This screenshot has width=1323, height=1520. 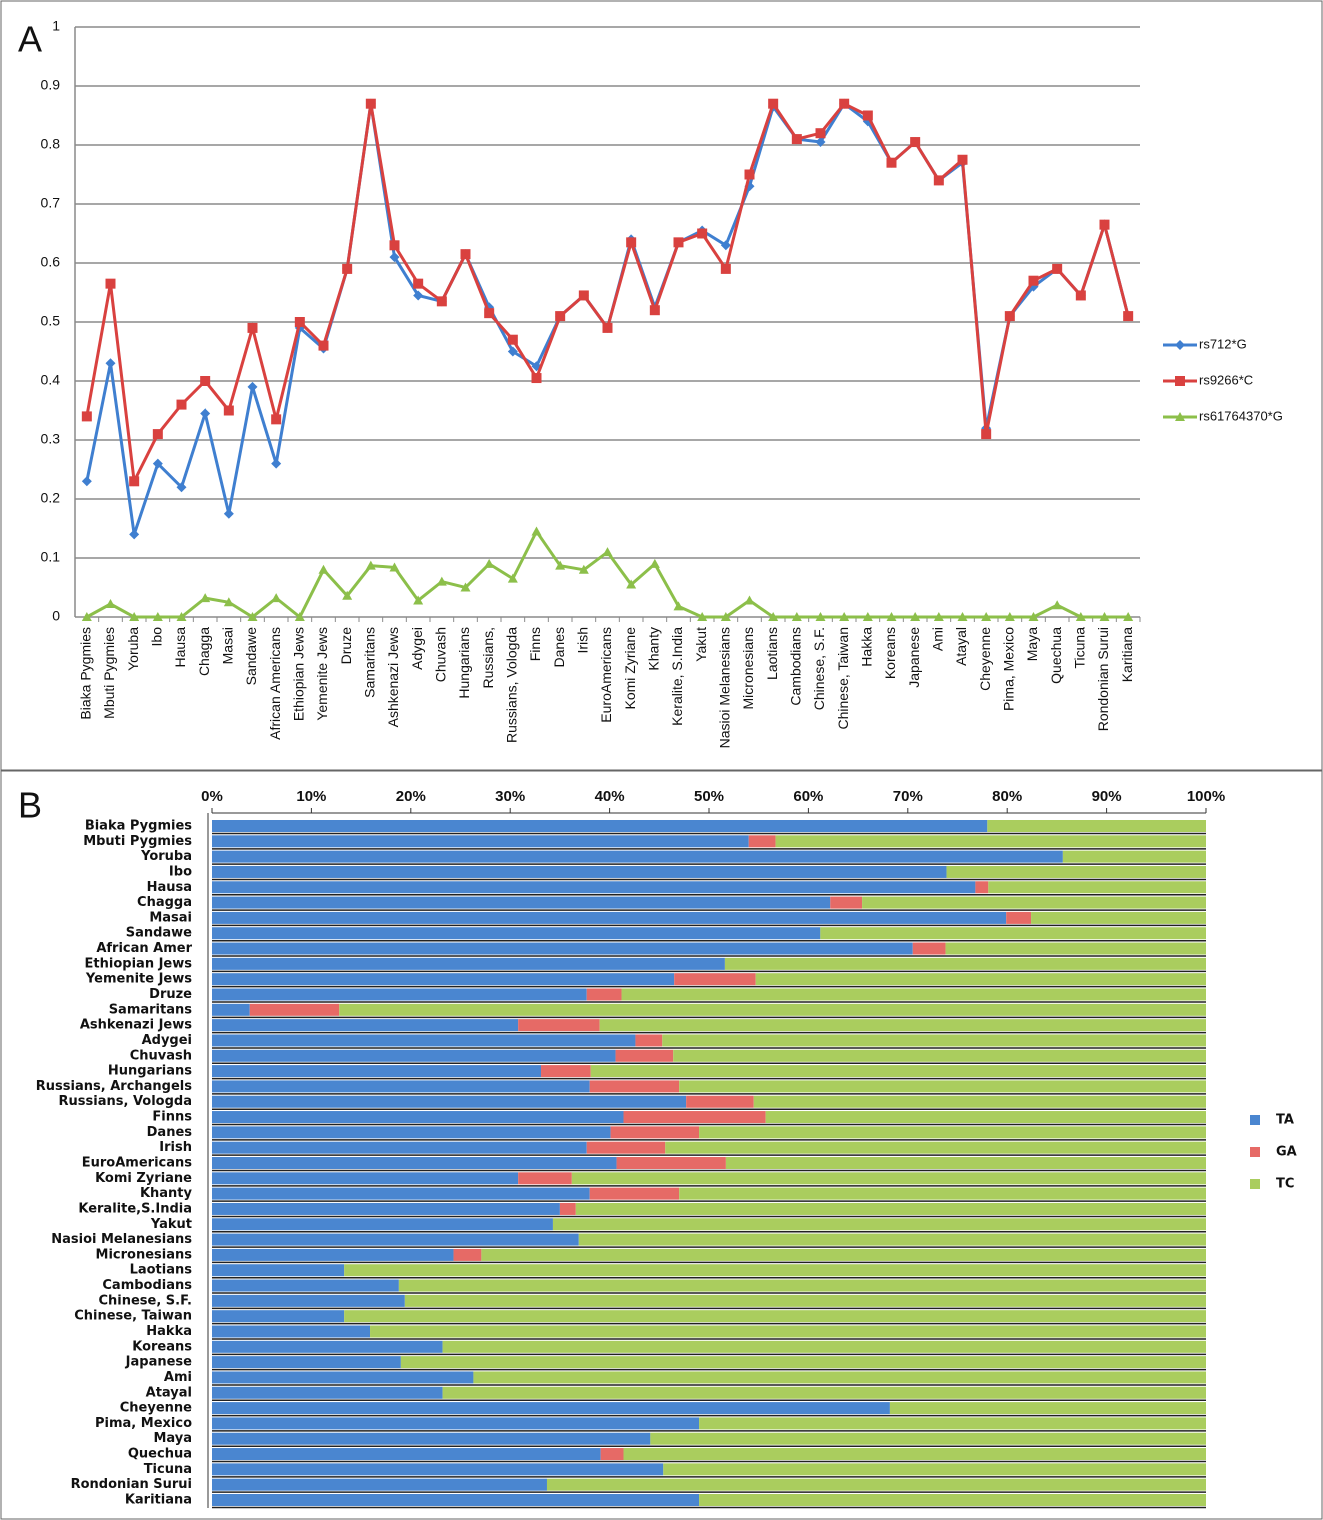 I want to click on legend-label: rs61764370*G, so click(x=1241, y=415).